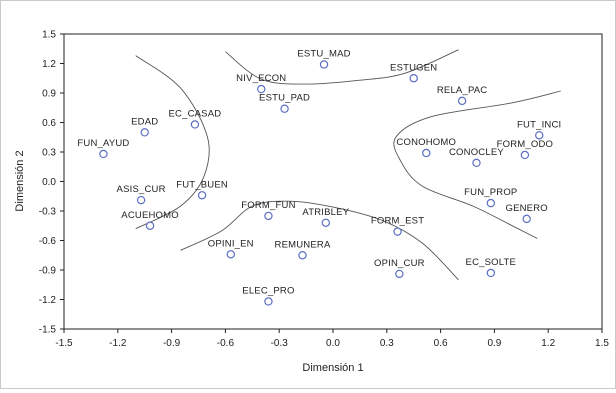 This screenshot has width=616, height=393. What do you see at coordinates (426, 142) in the screenshot?
I see `point-label: CONOHOMO` at bounding box center [426, 142].